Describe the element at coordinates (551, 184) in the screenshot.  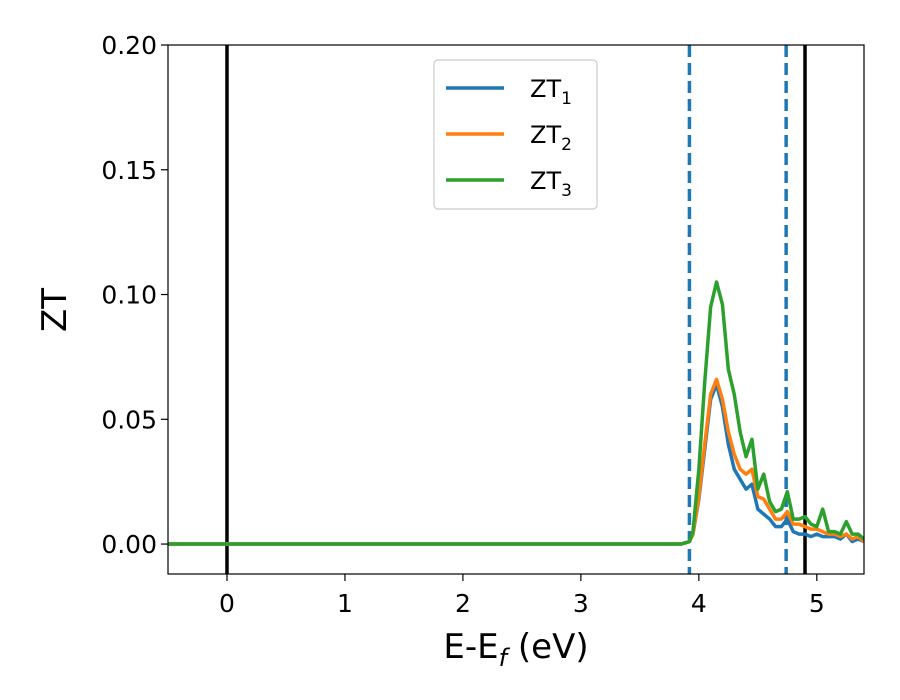
I see `legend-label-zt3: ZT3` at that location.